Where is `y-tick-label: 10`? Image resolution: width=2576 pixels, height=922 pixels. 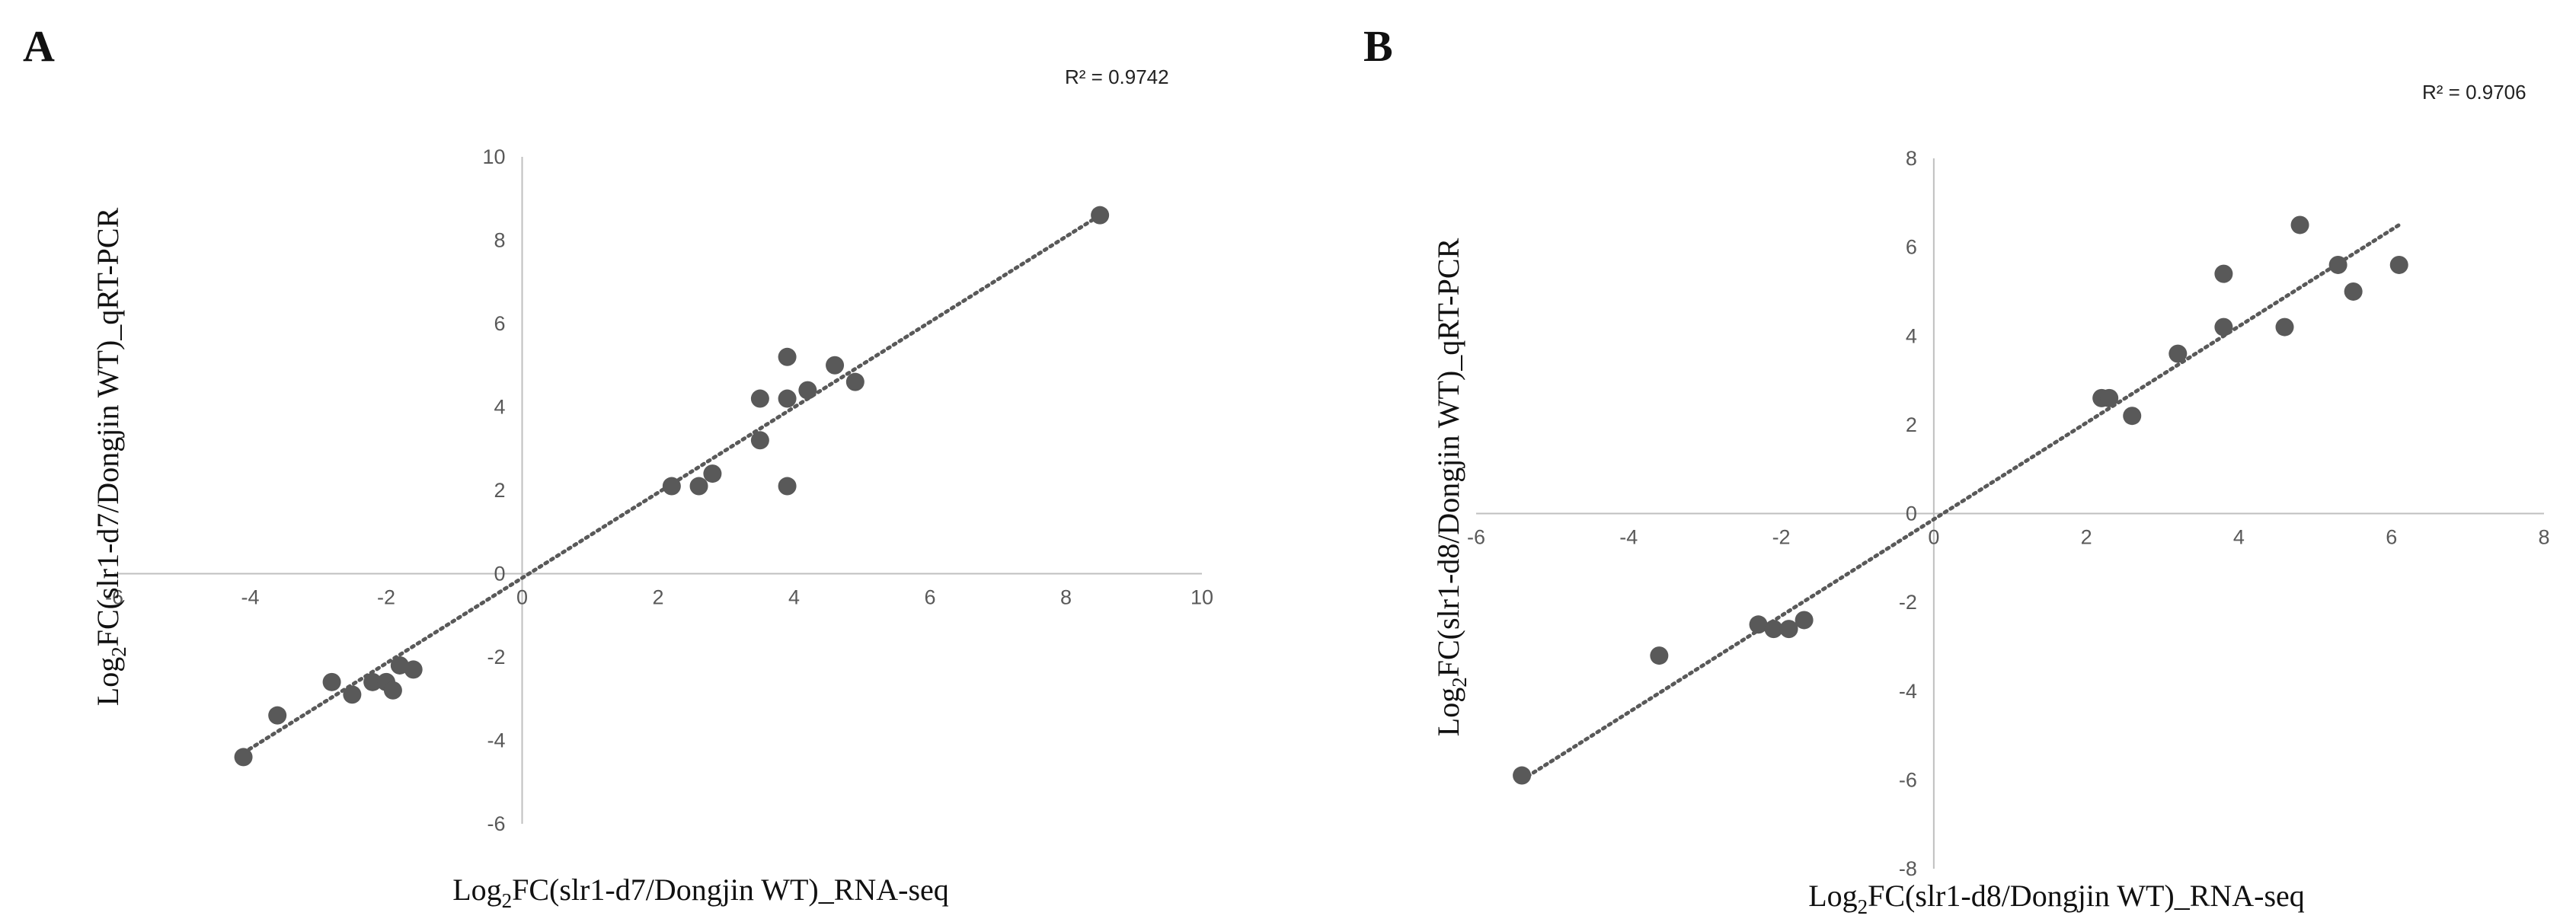
y-tick-label: 10 is located at coordinates (494, 156).